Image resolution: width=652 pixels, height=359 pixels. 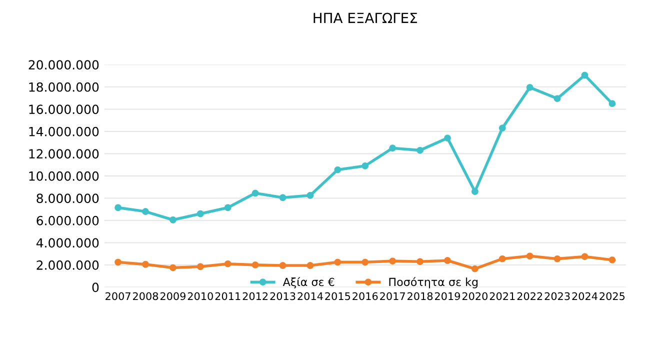 What do you see at coordinates (64, 87) in the screenshot?
I see `y-tick-label: 18.000.000` at bounding box center [64, 87].